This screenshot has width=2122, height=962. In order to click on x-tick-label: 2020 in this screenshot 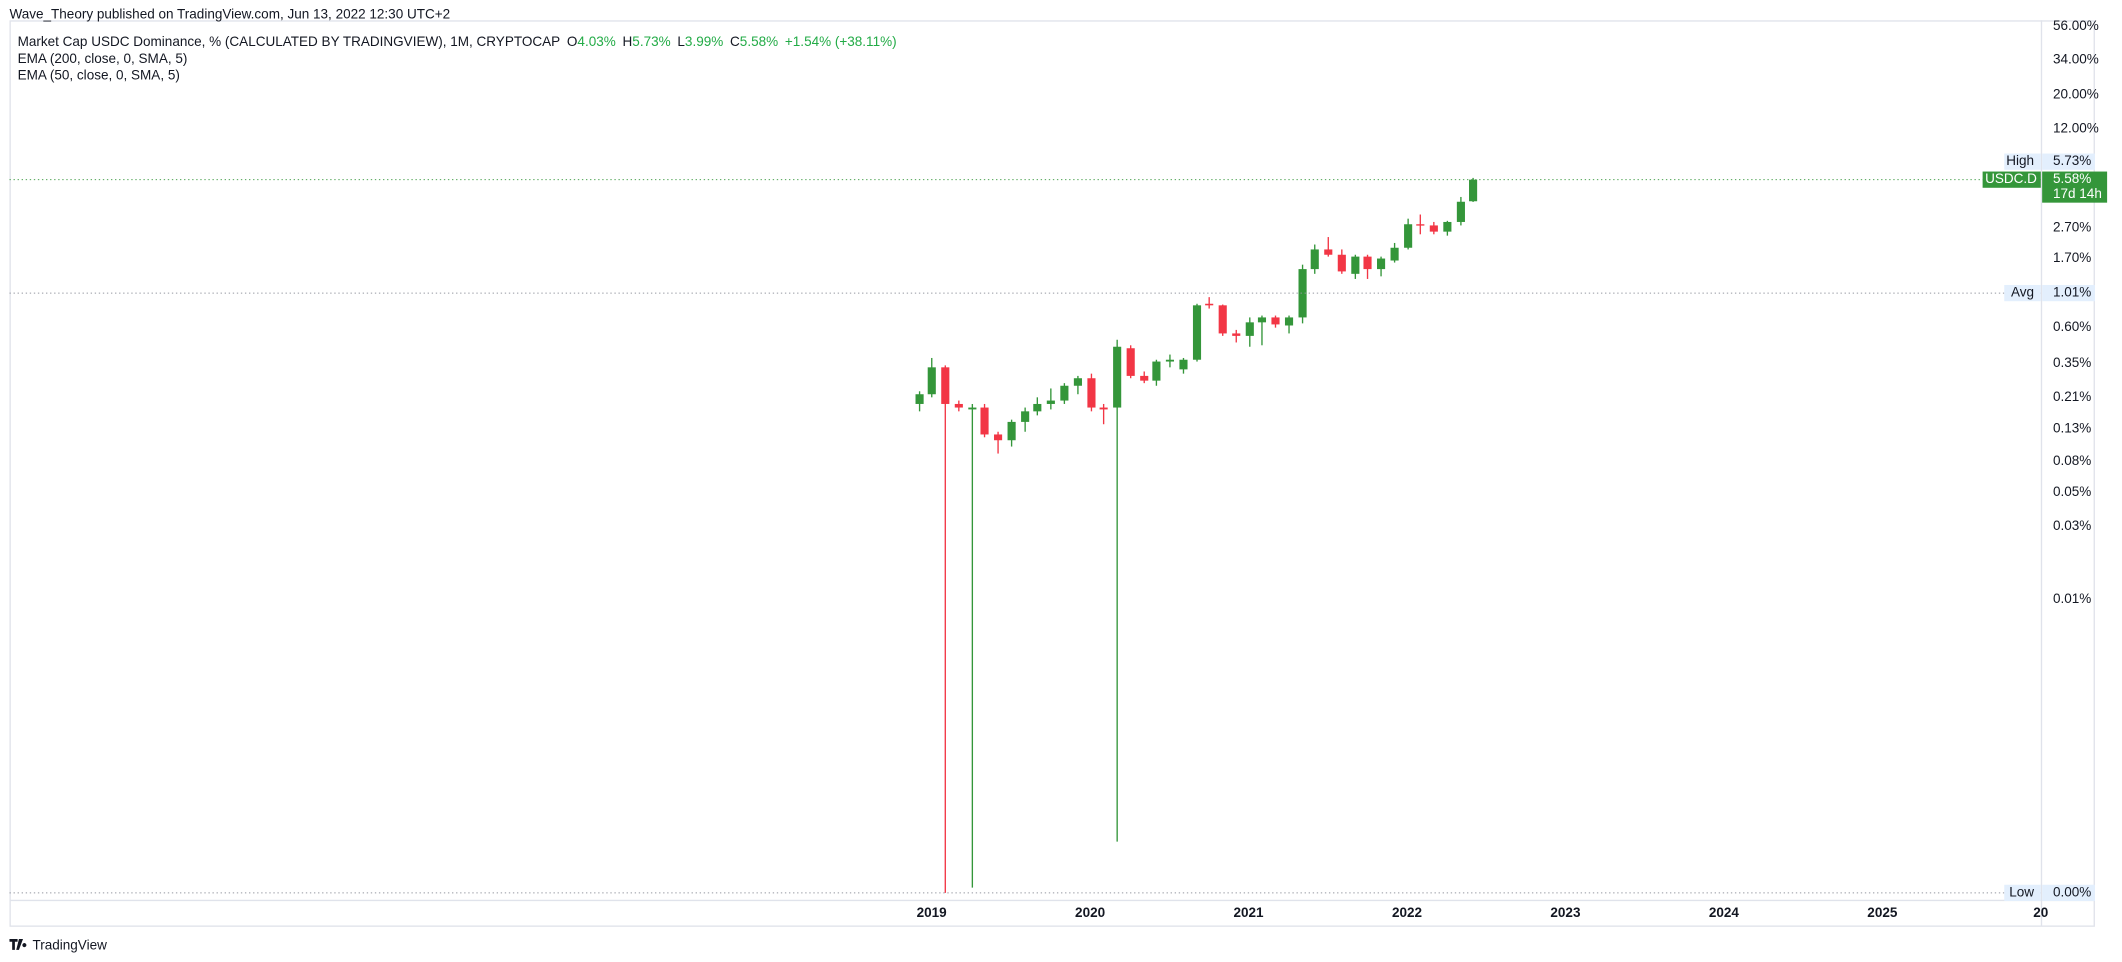, I will do `click(1090, 912)`.